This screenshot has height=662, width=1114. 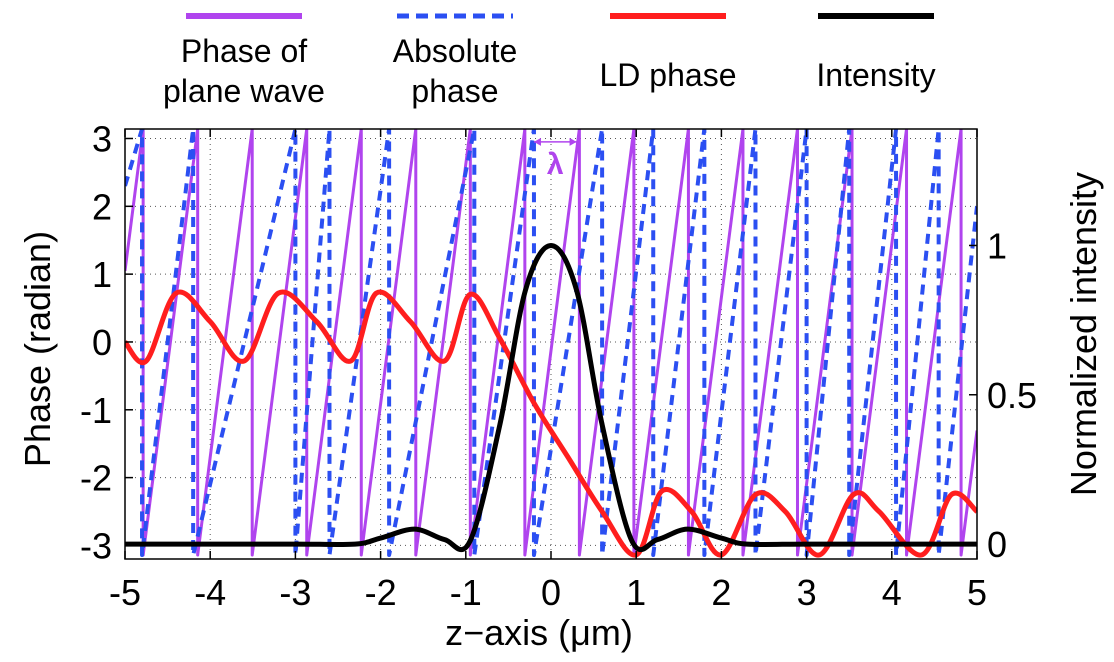 What do you see at coordinates (539, 632) in the screenshot?
I see `x-axis-label: z−axis (μm)` at bounding box center [539, 632].